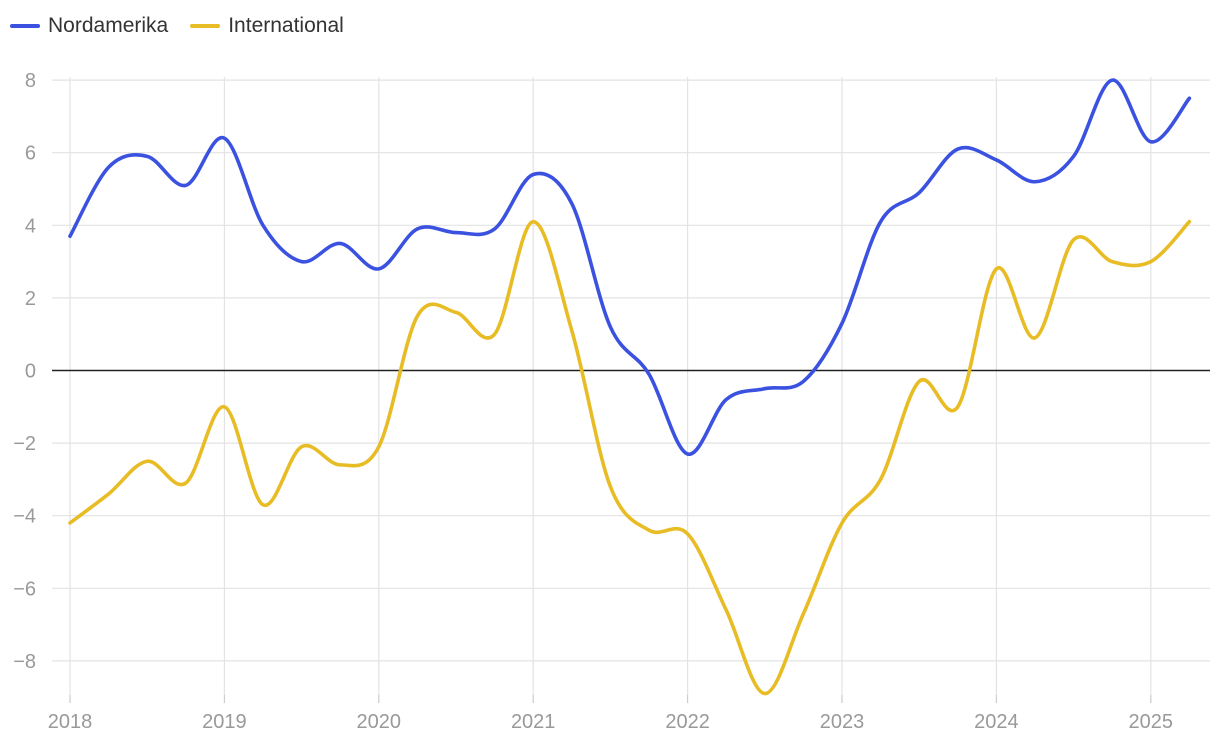  Describe the element at coordinates (996, 722) in the screenshot. I see `x-tick-label: 2024` at that location.